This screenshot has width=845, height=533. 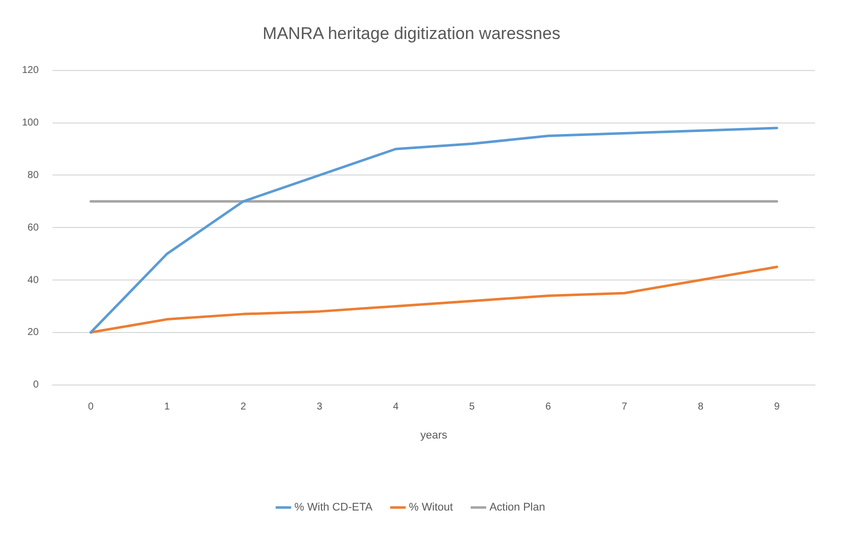 I want to click on x-tick-label: 2, so click(x=243, y=407).